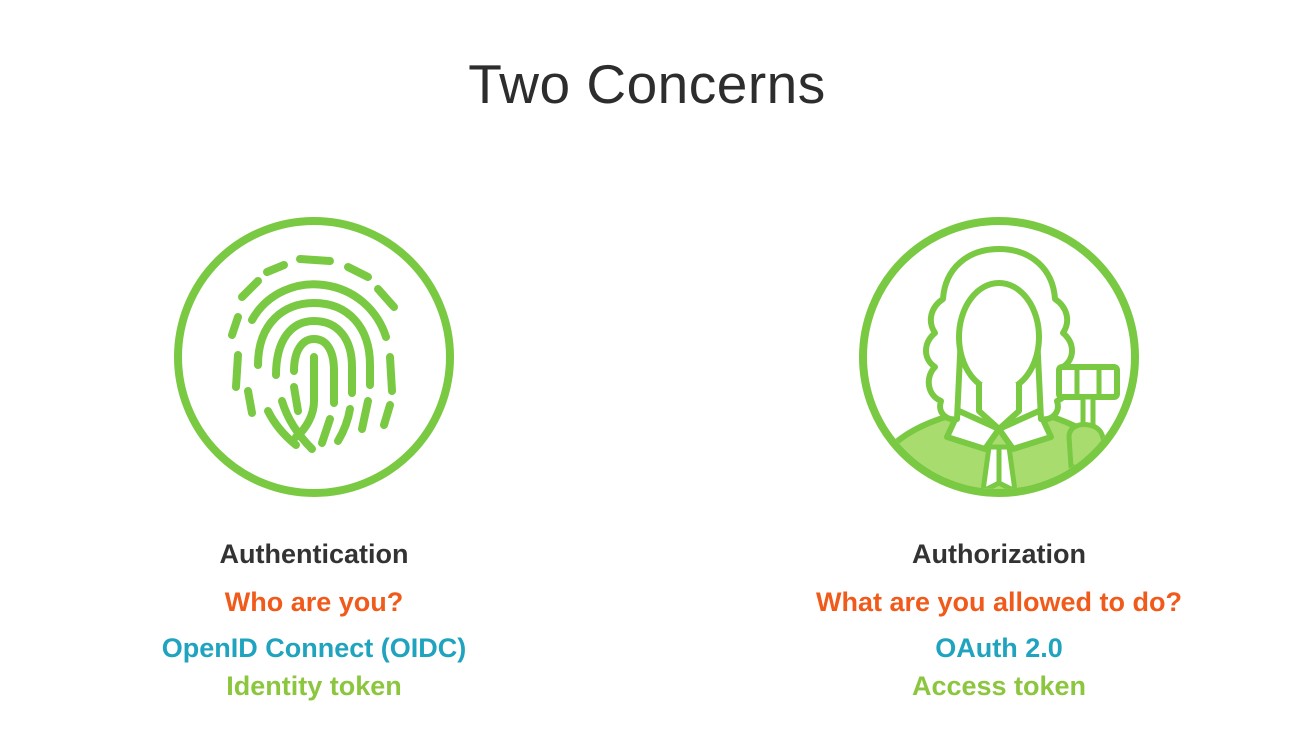  I want to click on protocol-label: OAuth 2.0, so click(999, 648).